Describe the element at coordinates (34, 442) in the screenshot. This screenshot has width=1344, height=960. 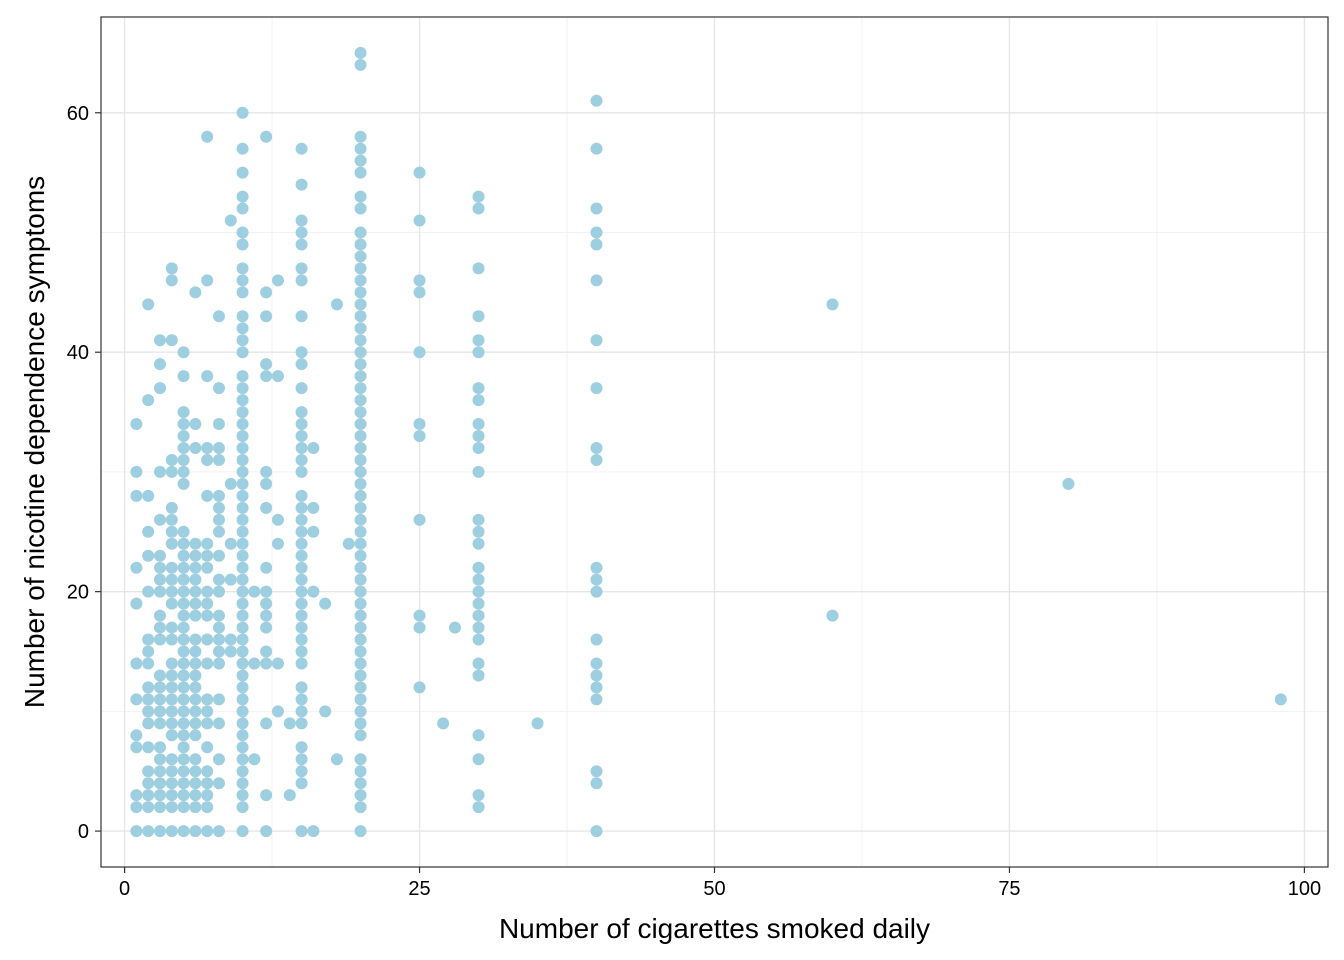
I see `y-axis-title: Number of nicotine dependence symptoms` at that location.